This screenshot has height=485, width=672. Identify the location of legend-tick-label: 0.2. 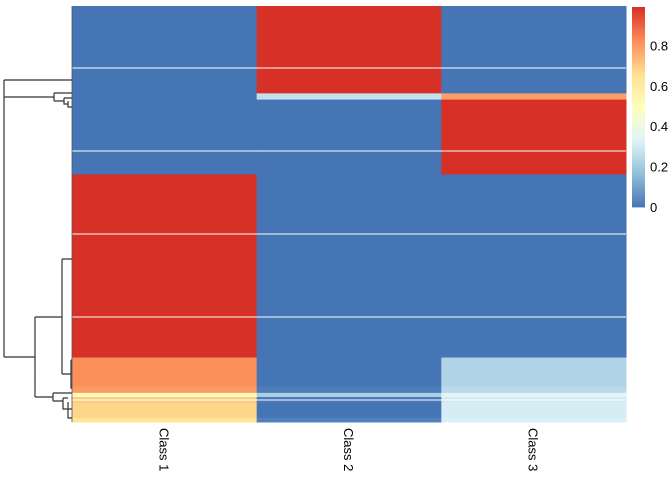
(659, 167).